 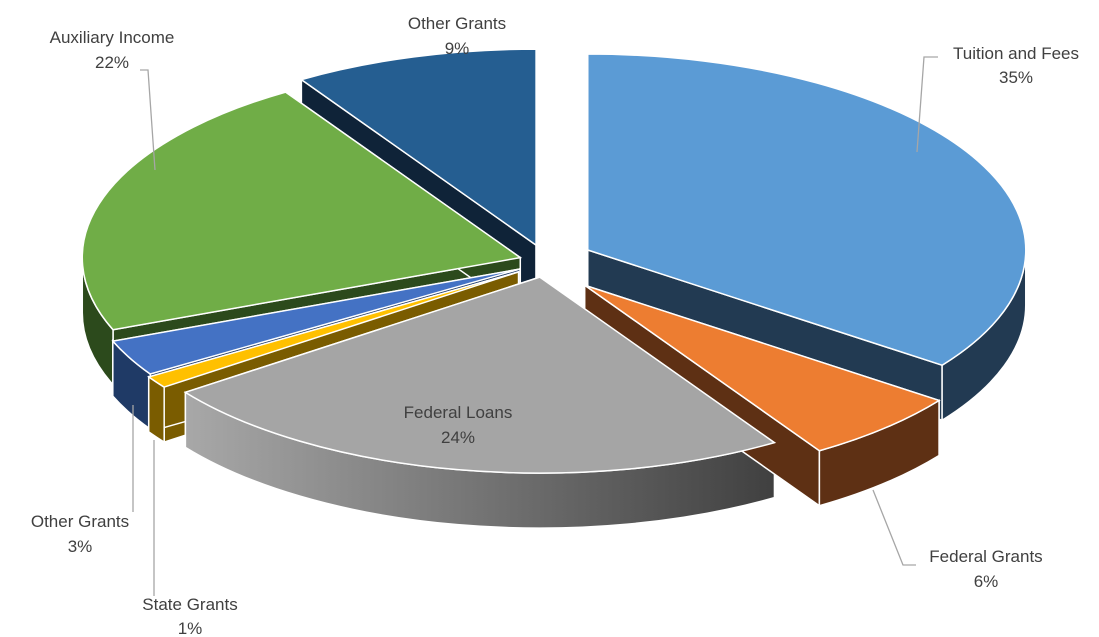 I want to click on label-other-grants-large-pct: 9%, so click(x=457, y=48).